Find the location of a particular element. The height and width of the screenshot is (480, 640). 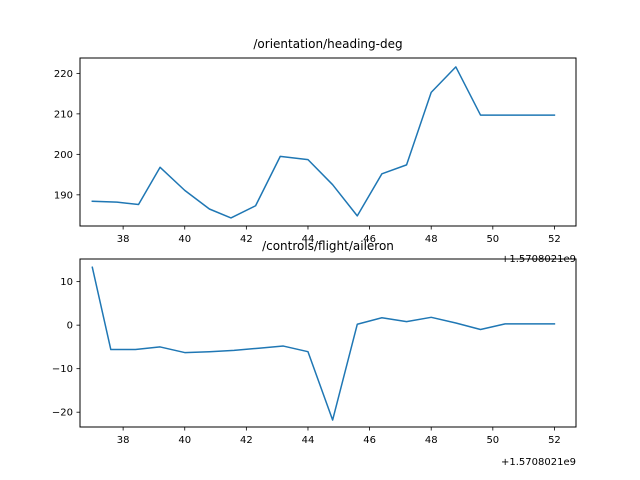

heading-x-tick-label: 52 is located at coordinates (554, 239).